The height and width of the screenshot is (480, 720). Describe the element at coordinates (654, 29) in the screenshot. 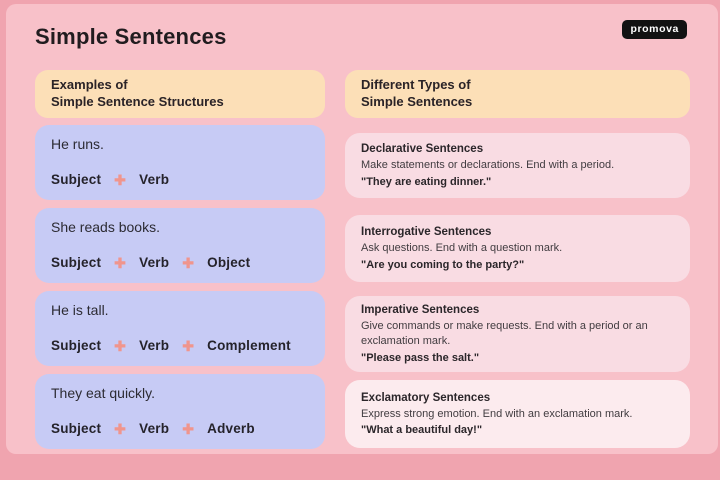

I see `promova-logo-badge: promova` at that location.